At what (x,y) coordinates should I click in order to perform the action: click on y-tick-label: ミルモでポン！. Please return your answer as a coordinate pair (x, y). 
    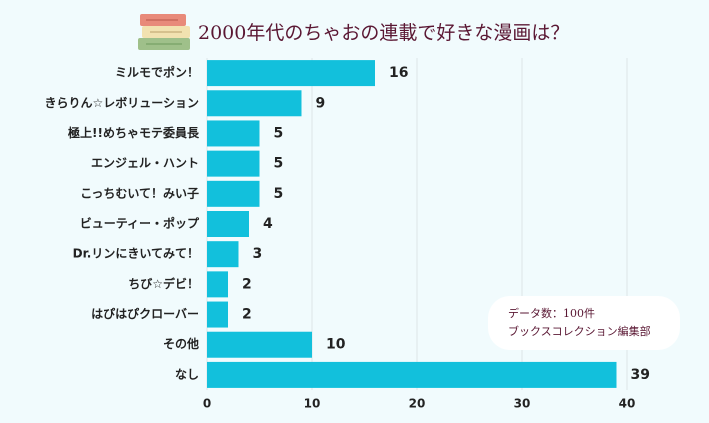
    Looking at the image, I should click on (157, 72).